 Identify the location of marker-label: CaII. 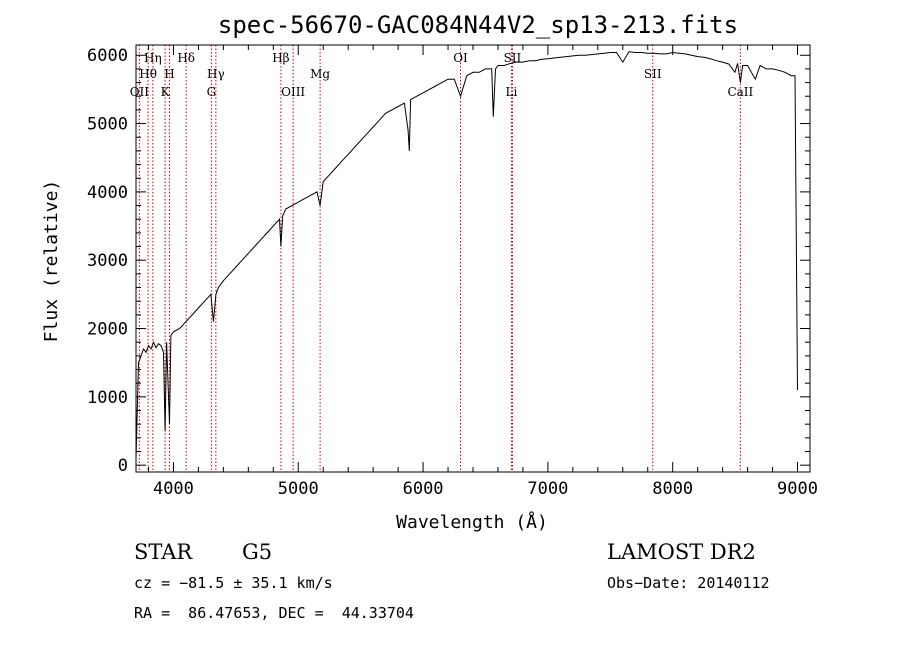
(740, 92).